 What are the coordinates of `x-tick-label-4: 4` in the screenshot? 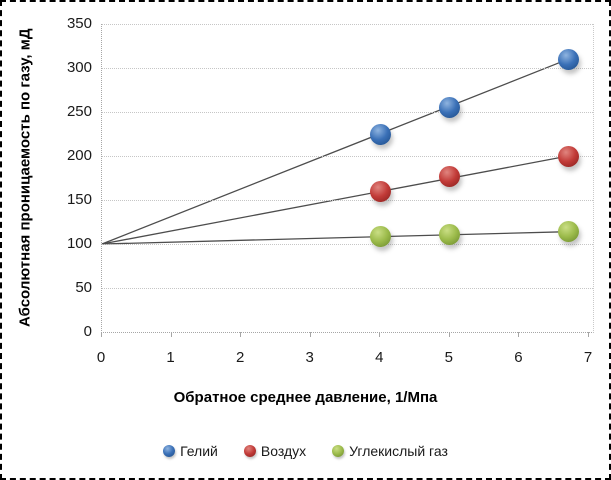 It's located at (379, 357).